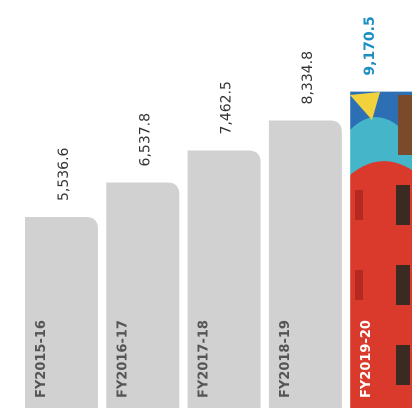  What do you see at coordinates (204, 359) in the screenshot?
I see `category-label: FY2017-18` at bounding box center [204, 359].